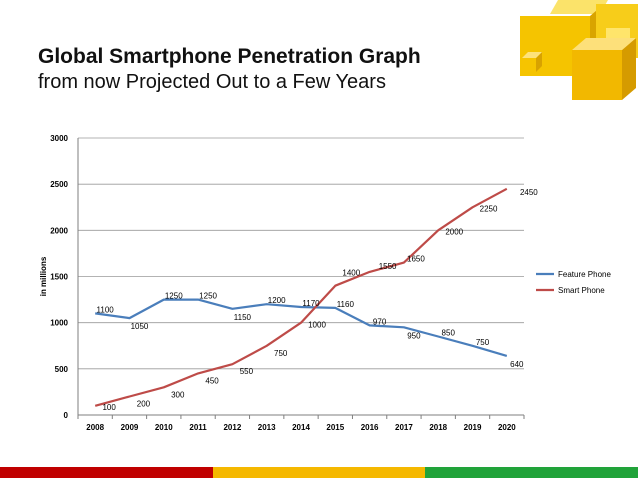 The height and width of the screenshot is (478, 638). What do you see at coordinates (489, 208) in the screenshot?
I see `data-label-smart-phone: 2250` at bounding box center [489, 208].